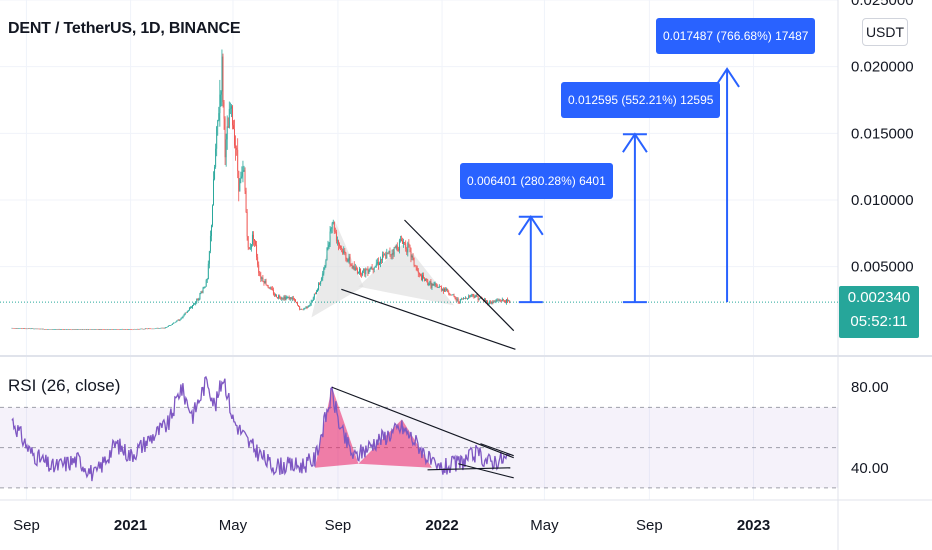  I want to click on target-label-1: 0.006401 (280.28%) 6401, so click(536, 181).